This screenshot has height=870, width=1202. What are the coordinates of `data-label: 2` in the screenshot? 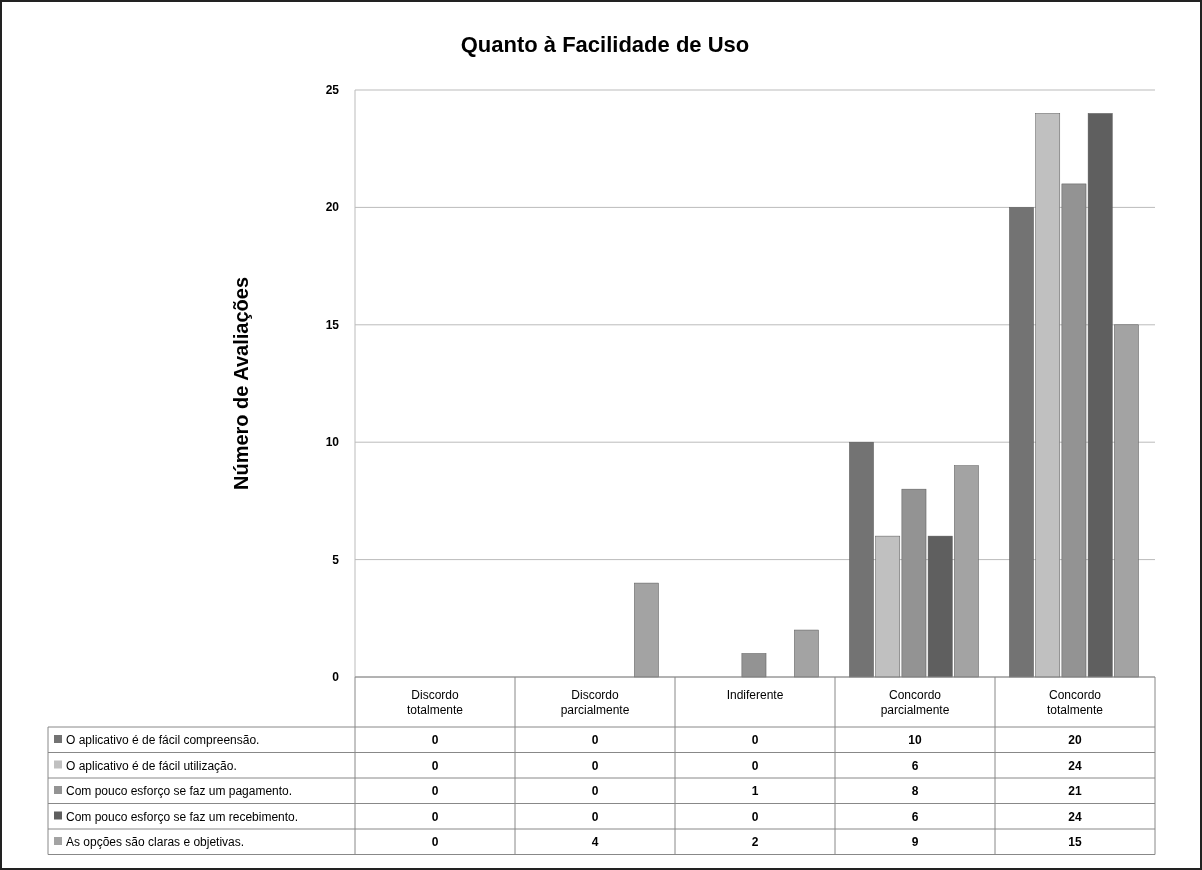 It's located at (755, 842).